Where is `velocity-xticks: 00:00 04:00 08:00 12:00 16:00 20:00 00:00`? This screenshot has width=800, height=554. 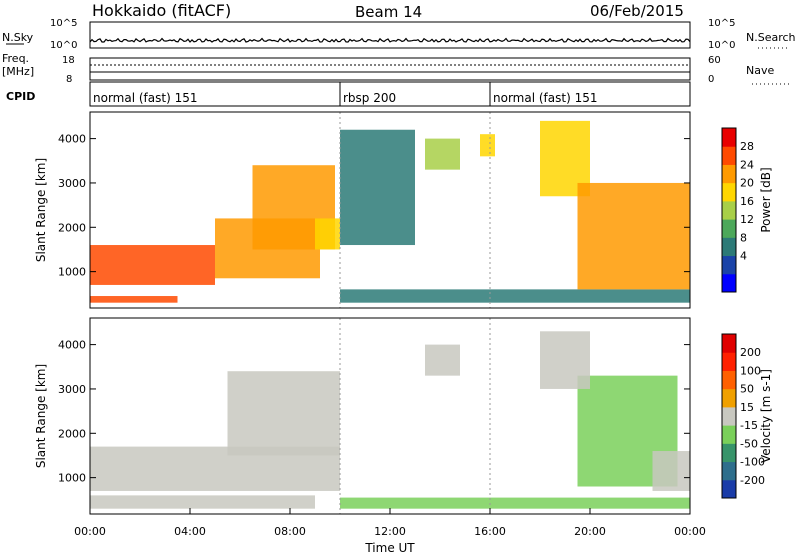
velocity-xticks: 00:00 04:00 08:00 12:00 16:00 20:00 00:00 is located at coordinates (390, 523).